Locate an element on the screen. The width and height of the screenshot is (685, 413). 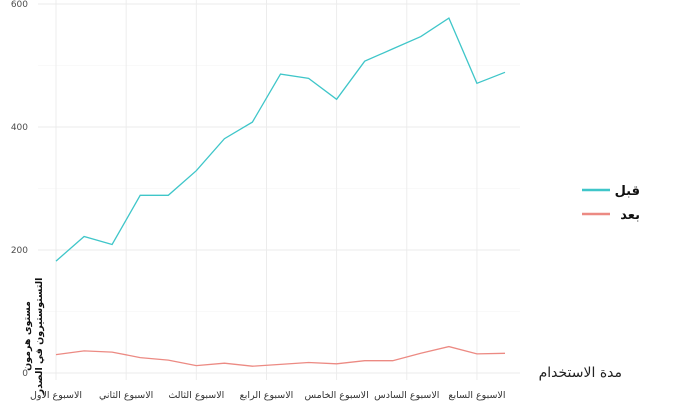
x-tick-label: الاسبوع السابع is located at coordinates (476, 395).